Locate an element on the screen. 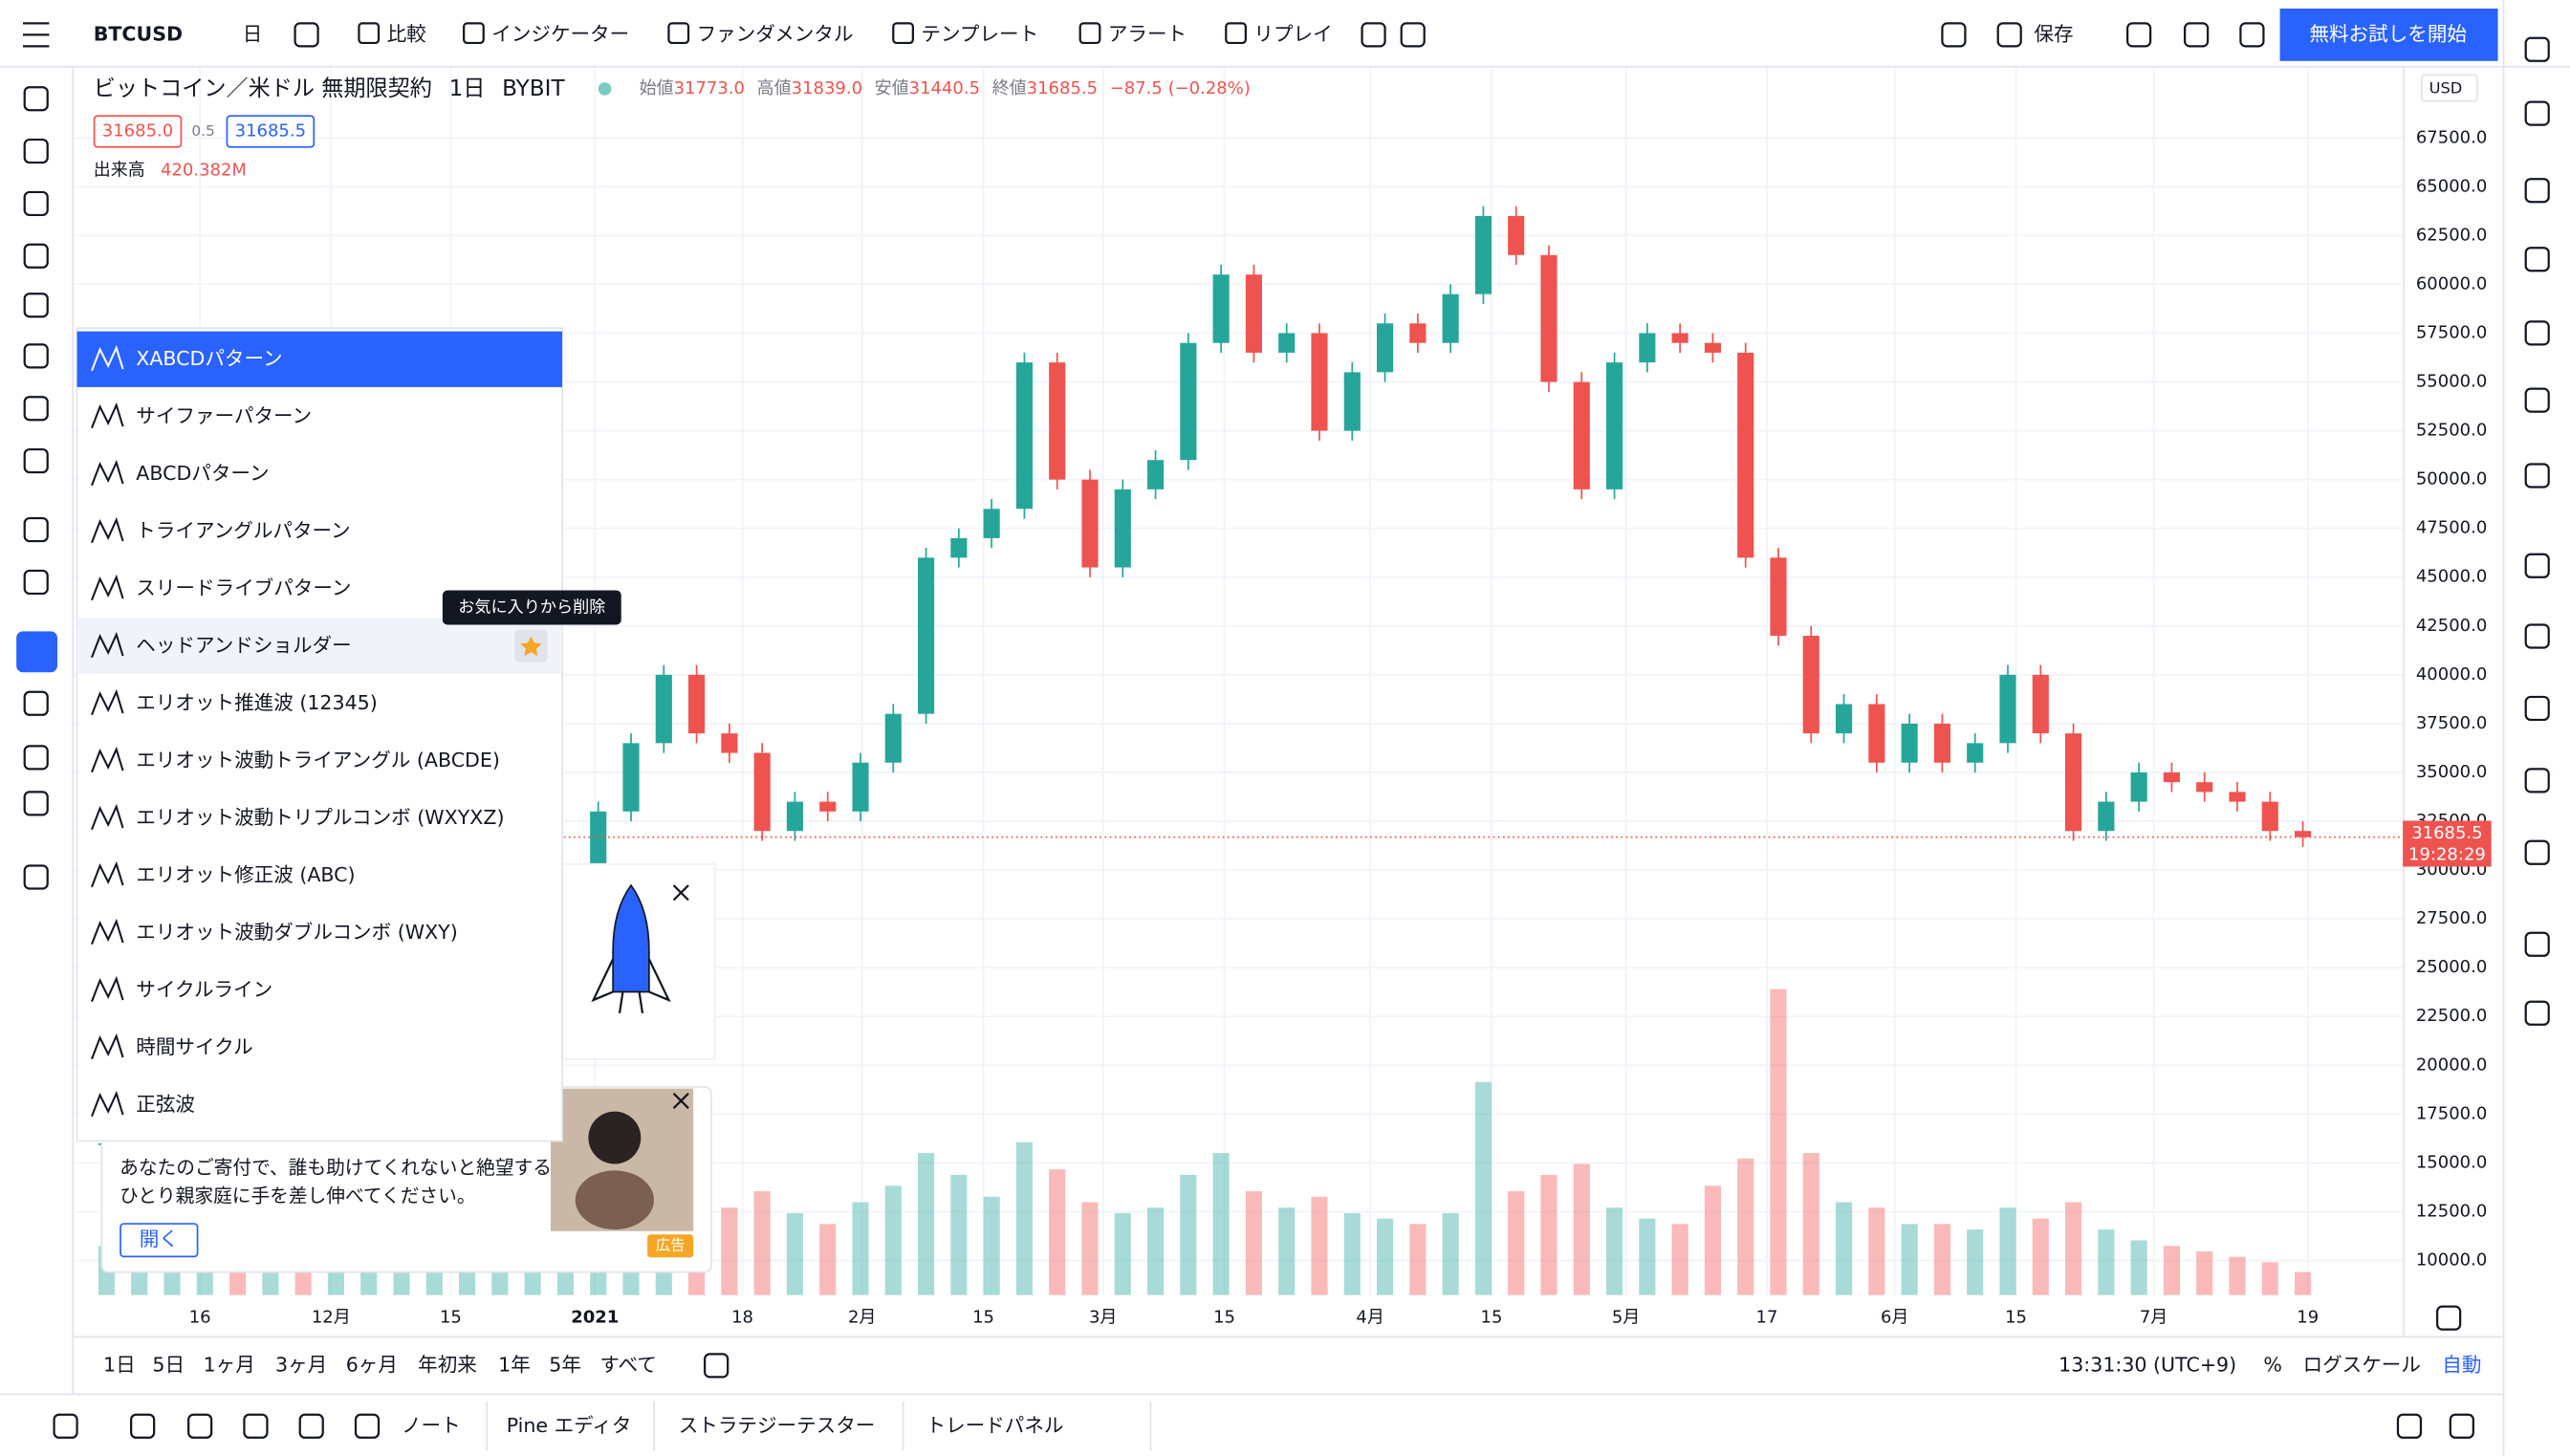  menu-item-hover is located at coordinates (319, 646).